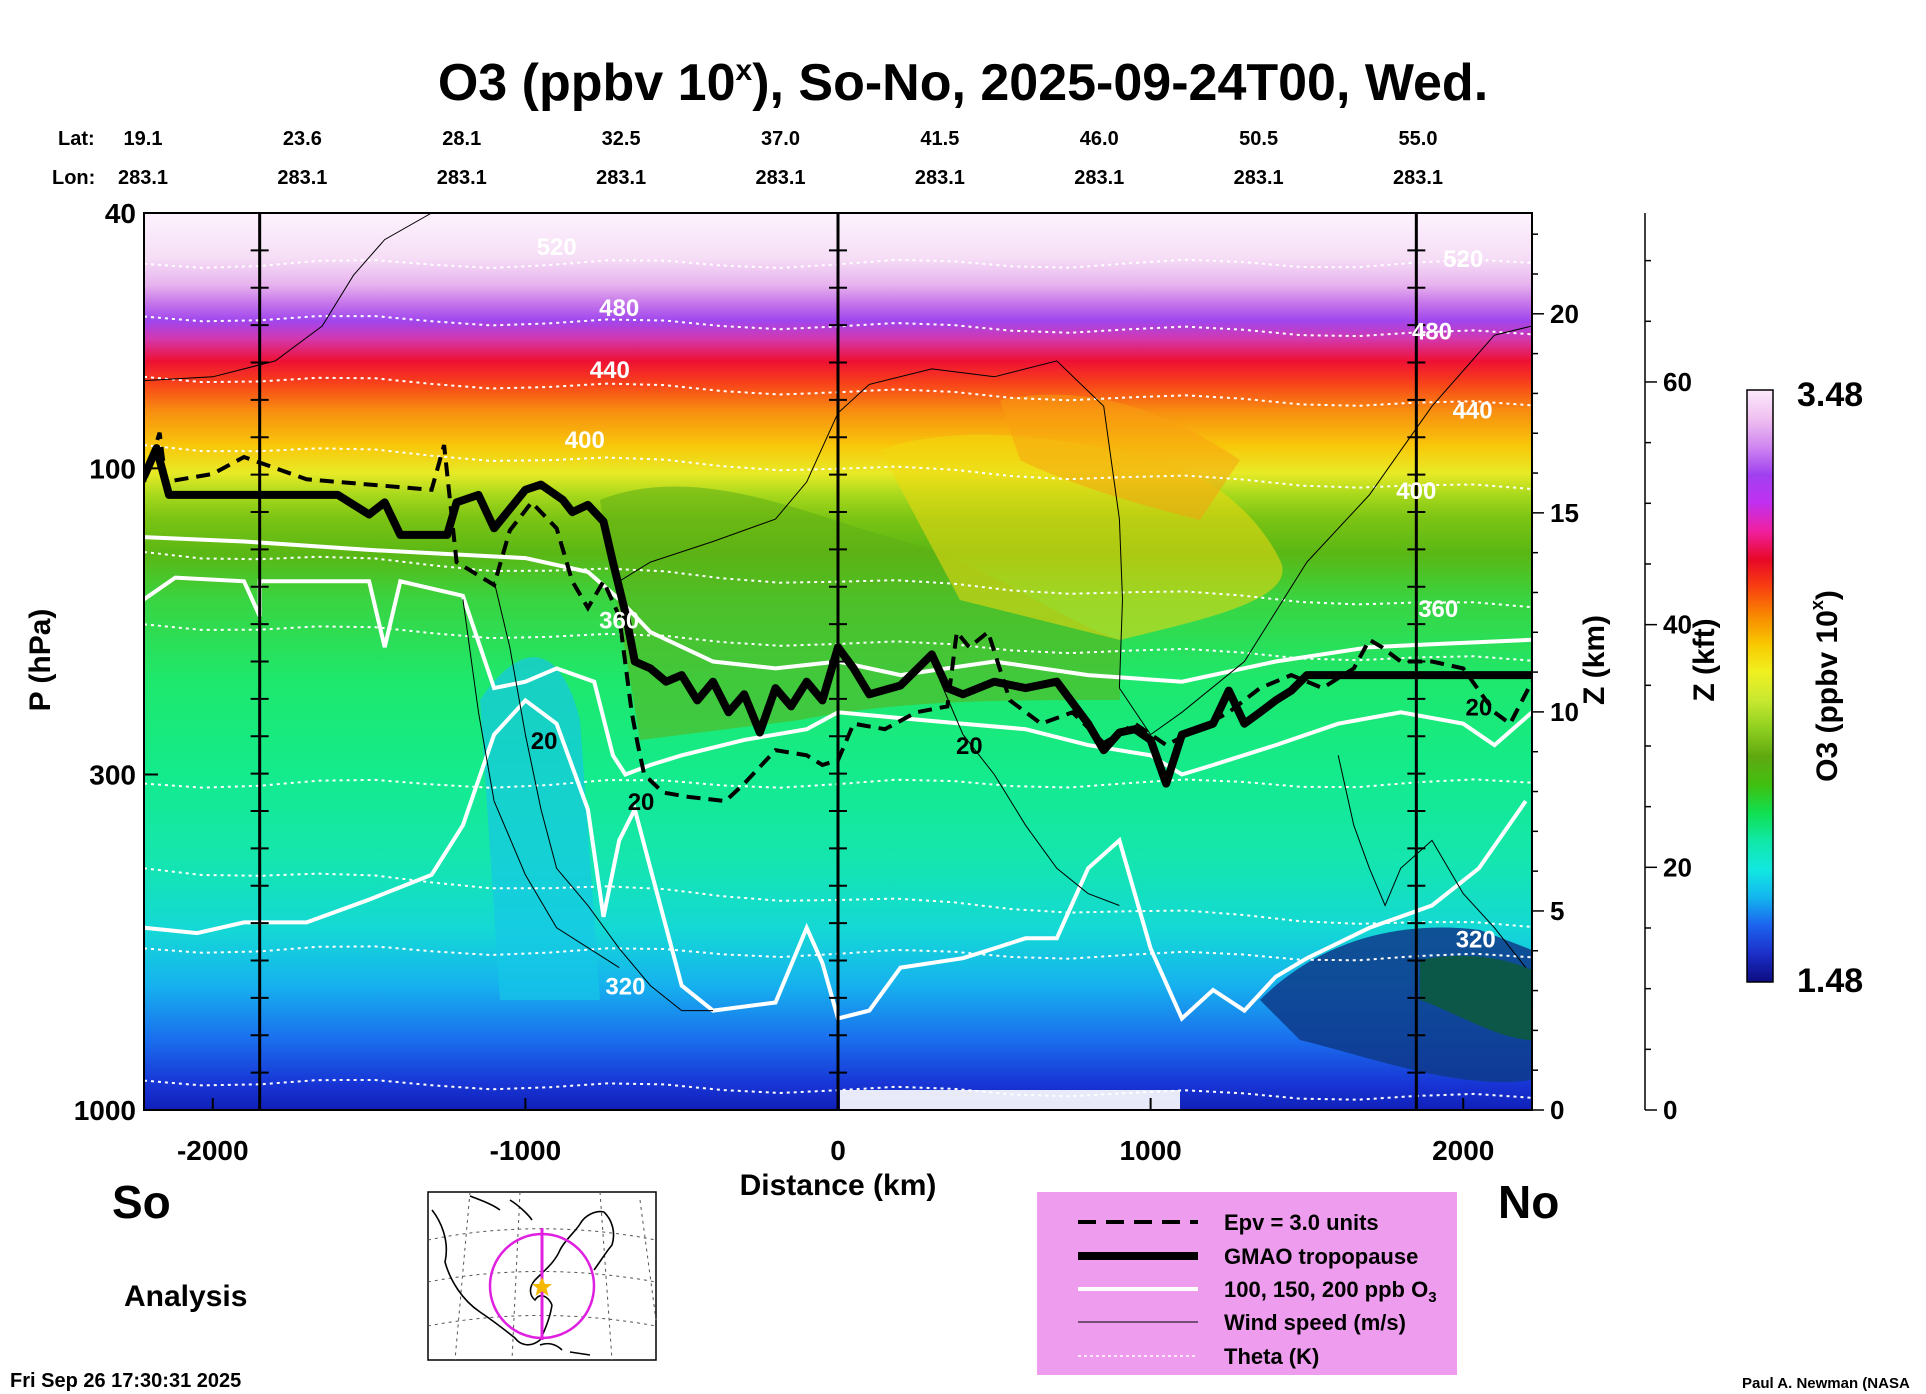  Describe the element at coordinates (1677, 867) in the screenshot. I see `z-kft-tick-label: 20` at that location.